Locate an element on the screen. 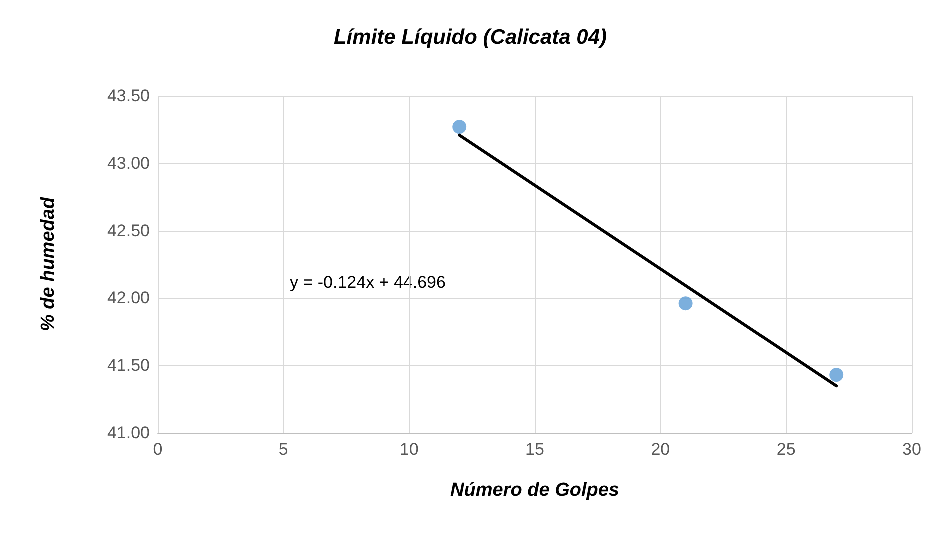 The image size is (941, 547). y-tick-label: 42.00 is located at coordinates (128, 298).